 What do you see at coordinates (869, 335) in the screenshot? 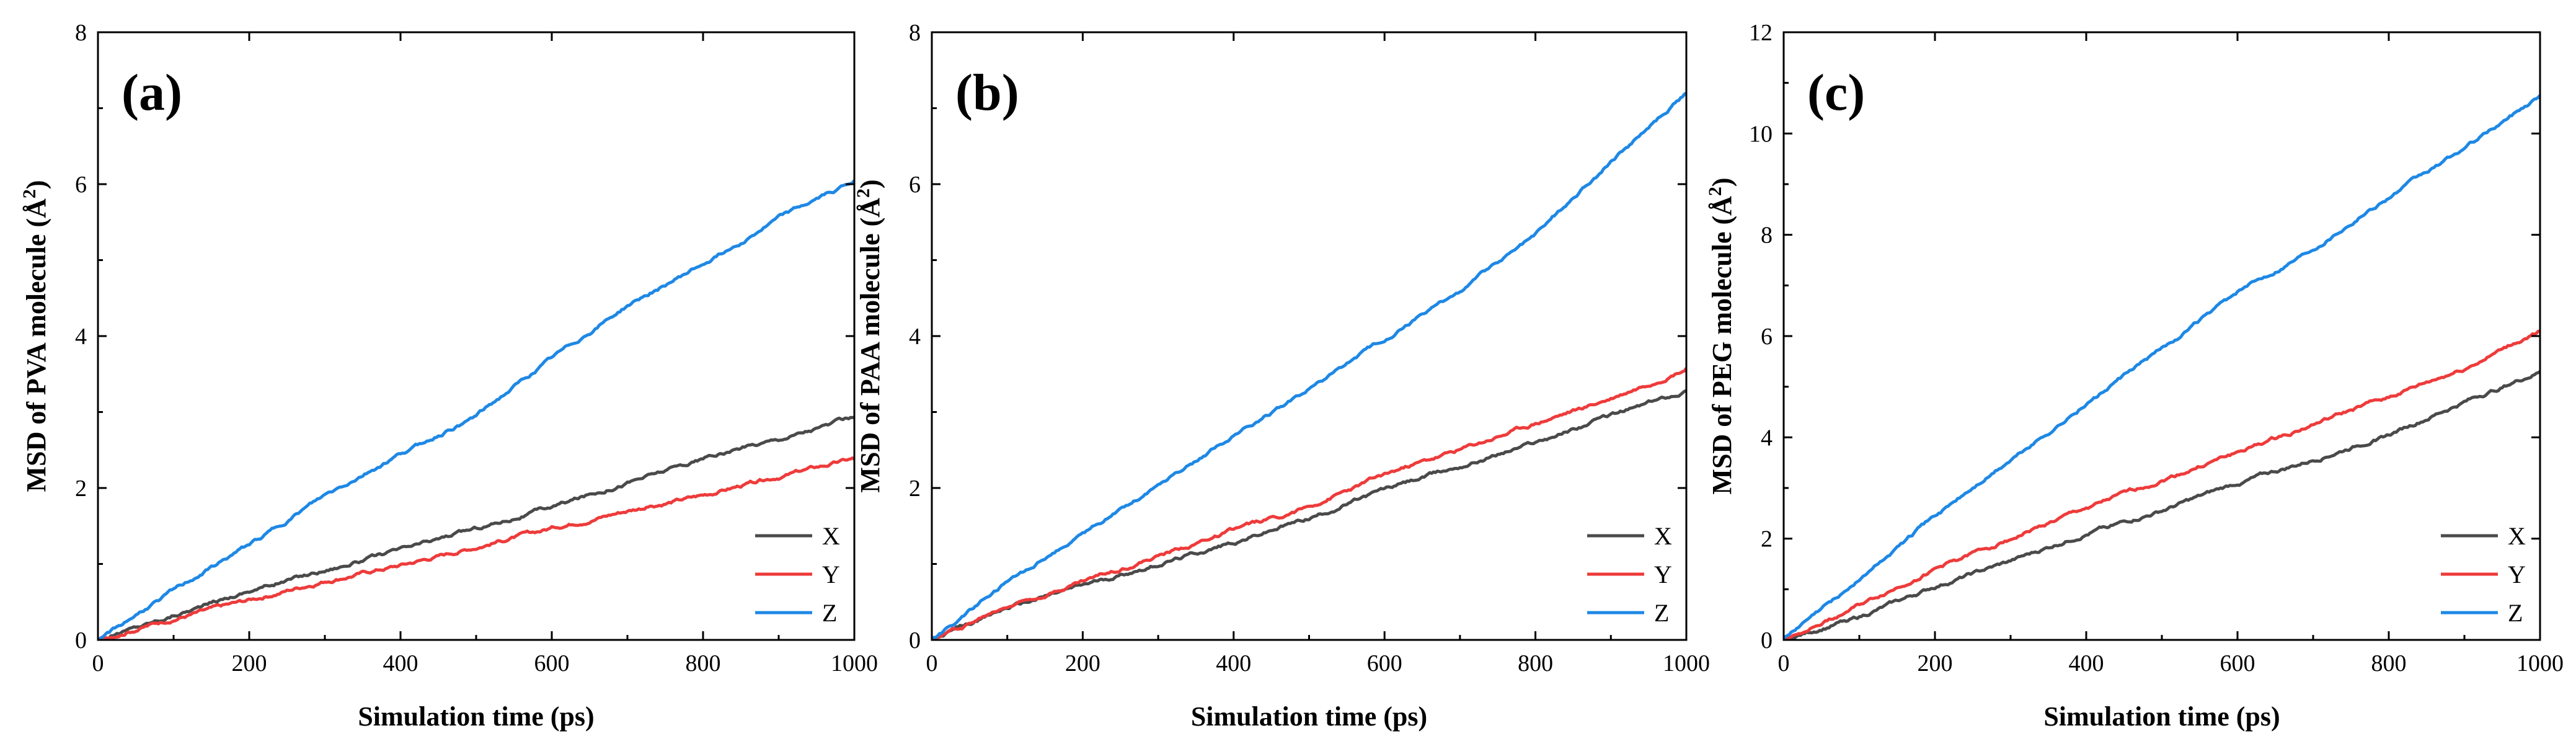
I see `y-axis-title: MSD of PAA molecule (Å2)` at bounding box center [869, 335].